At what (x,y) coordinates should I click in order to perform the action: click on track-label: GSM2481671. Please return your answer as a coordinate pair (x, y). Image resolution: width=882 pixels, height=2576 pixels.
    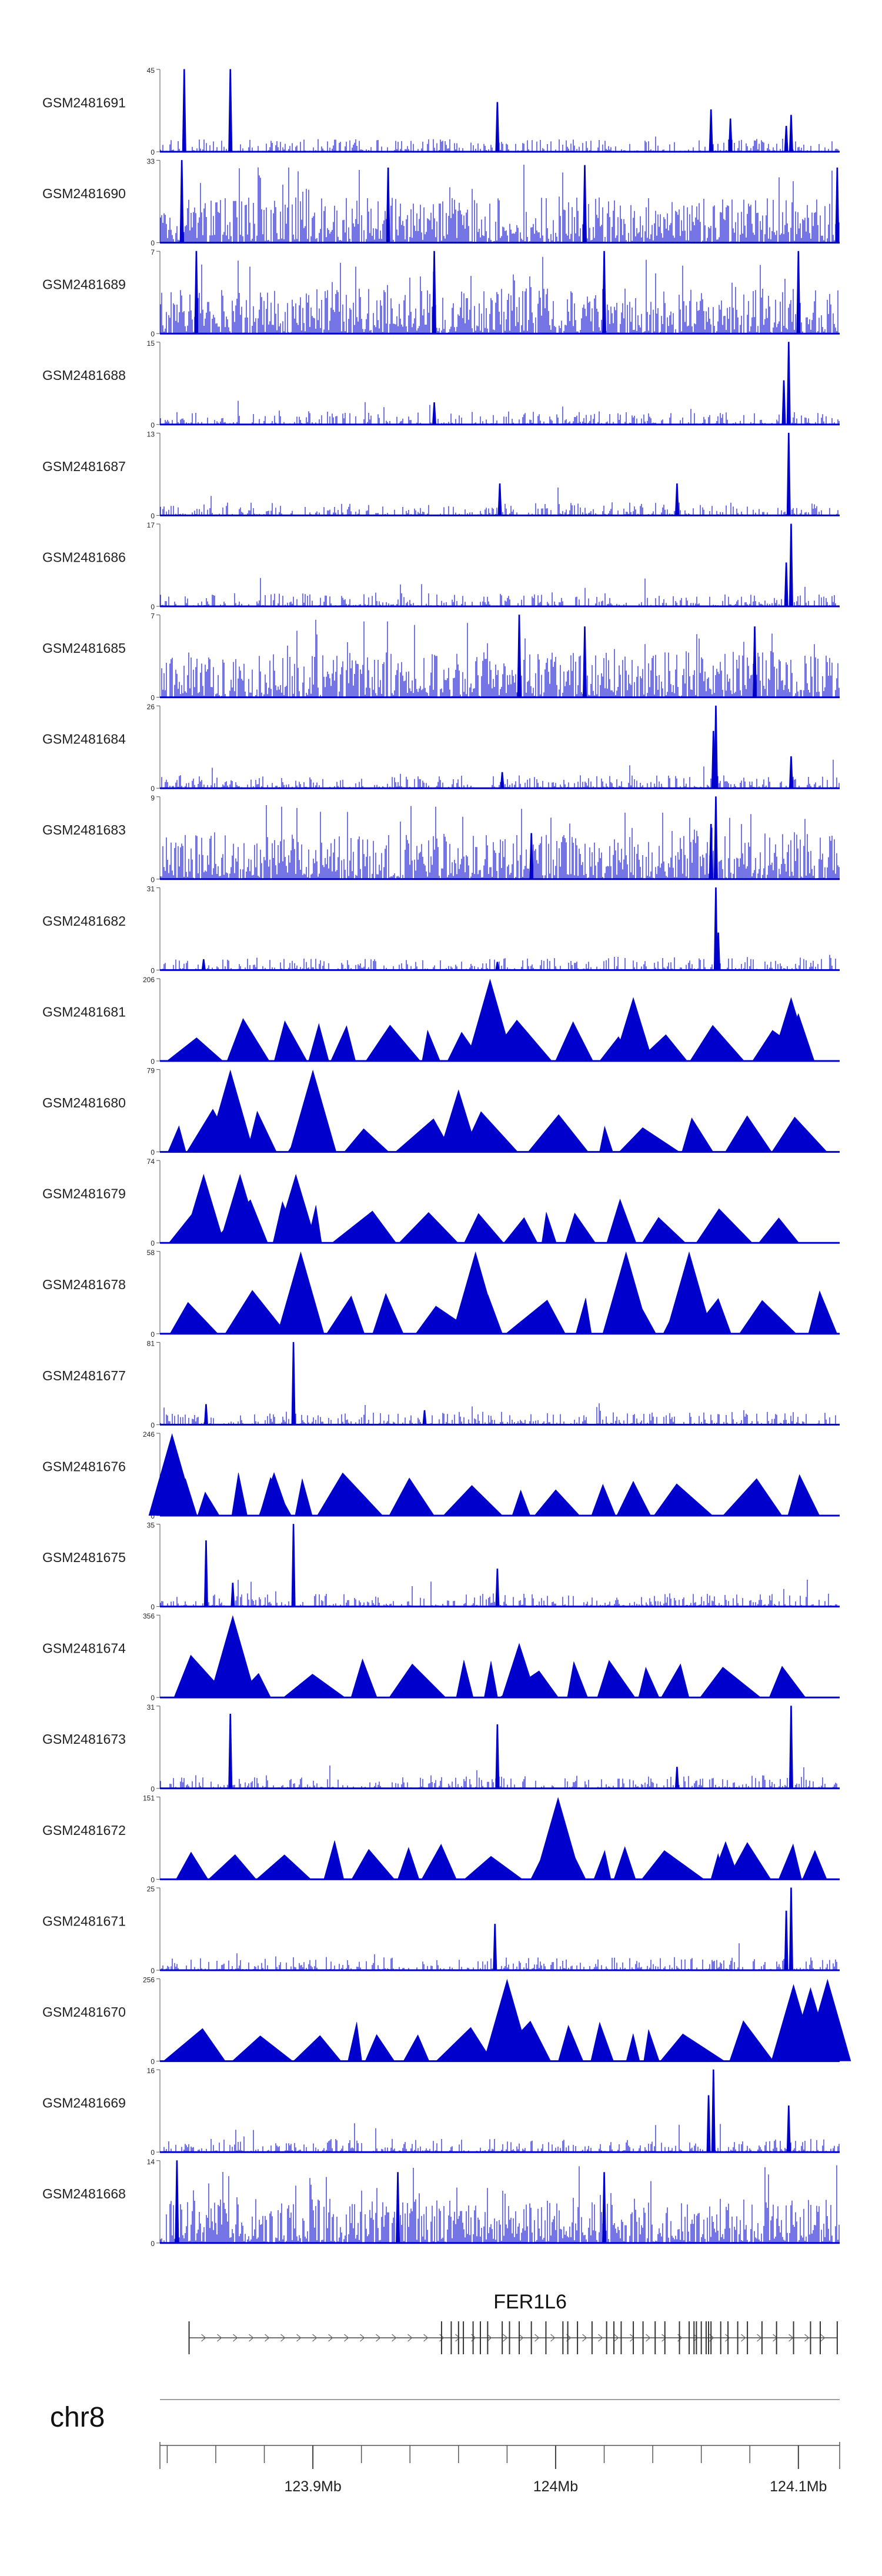
    Looking at the image, I should click on (84, 1920).